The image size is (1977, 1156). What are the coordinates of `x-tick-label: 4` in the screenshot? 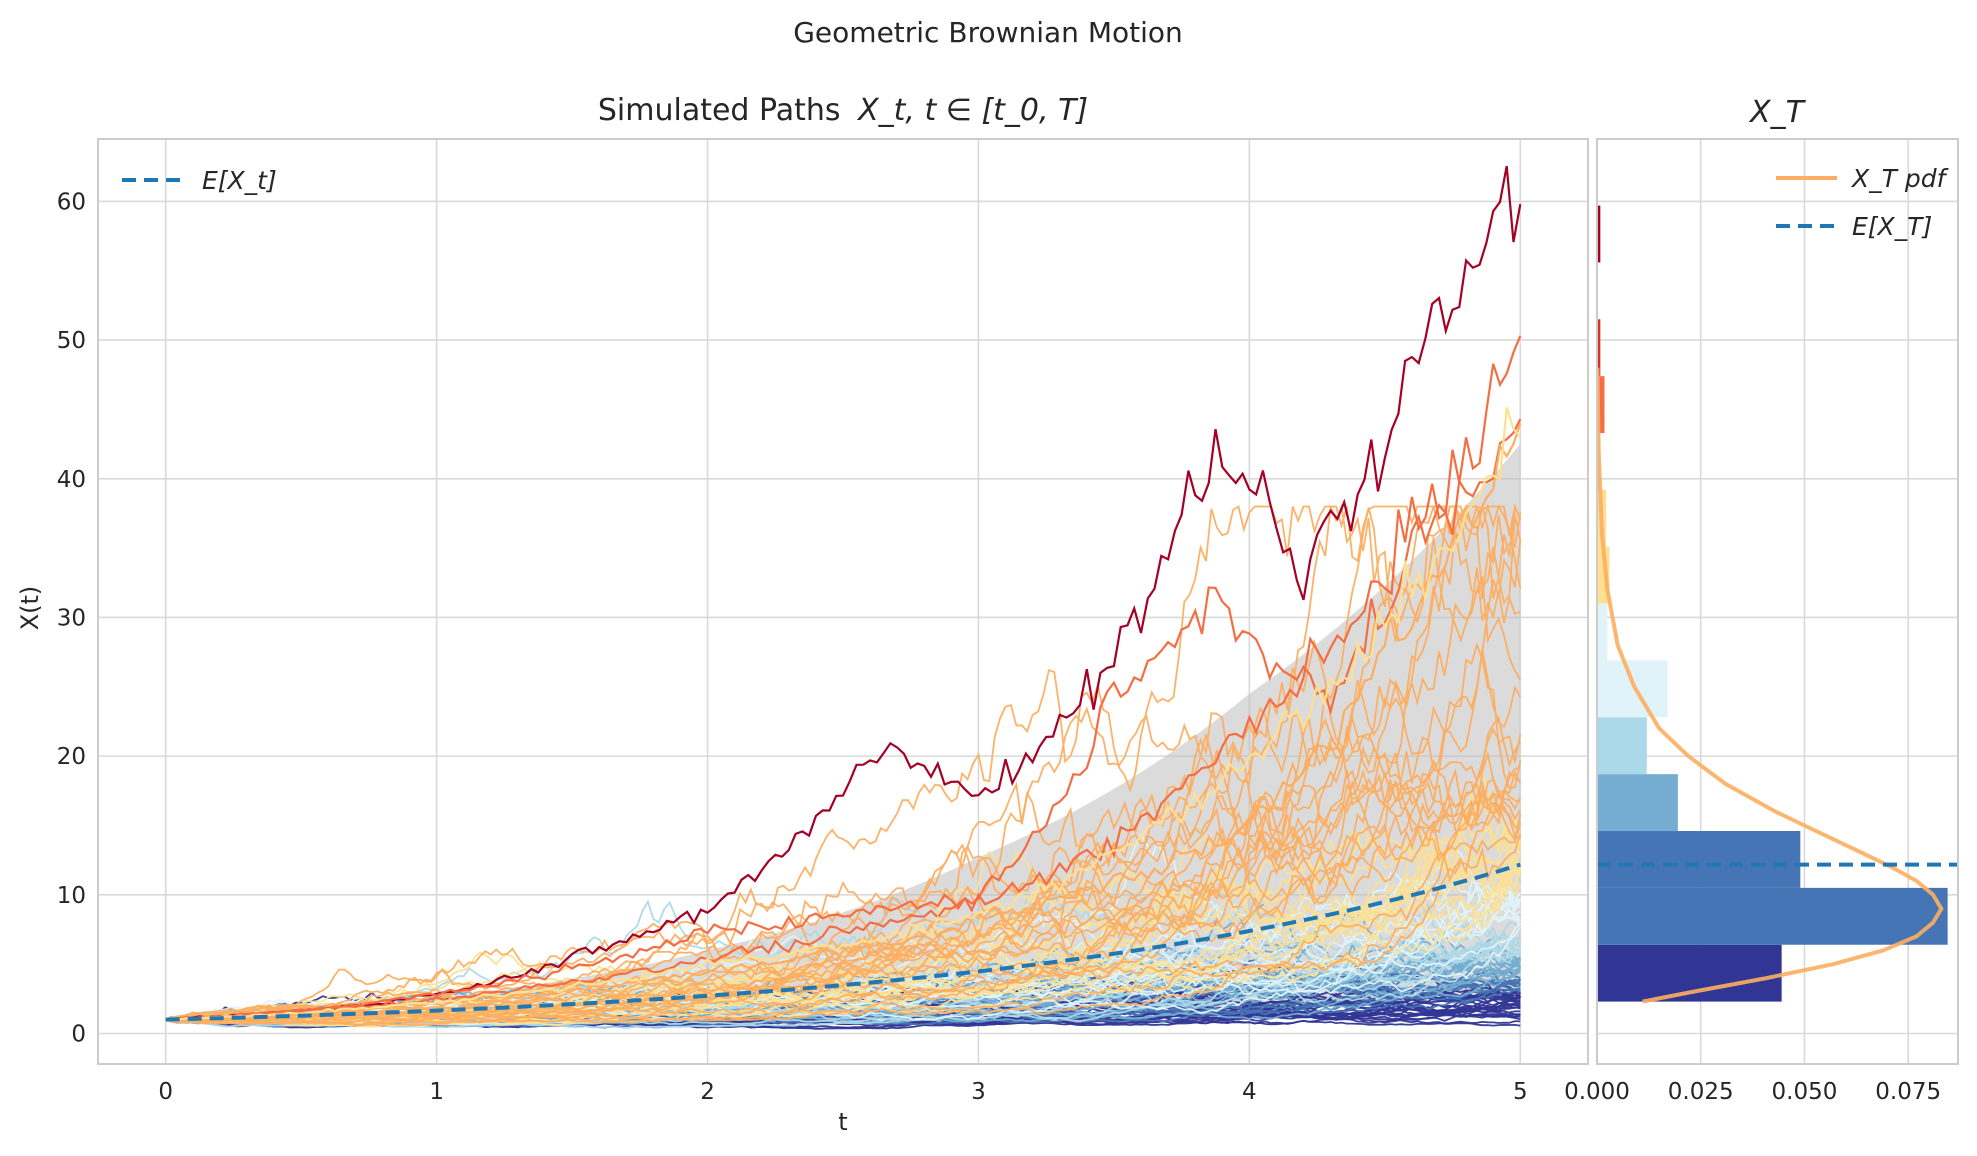 It's located at (1249, 1092).